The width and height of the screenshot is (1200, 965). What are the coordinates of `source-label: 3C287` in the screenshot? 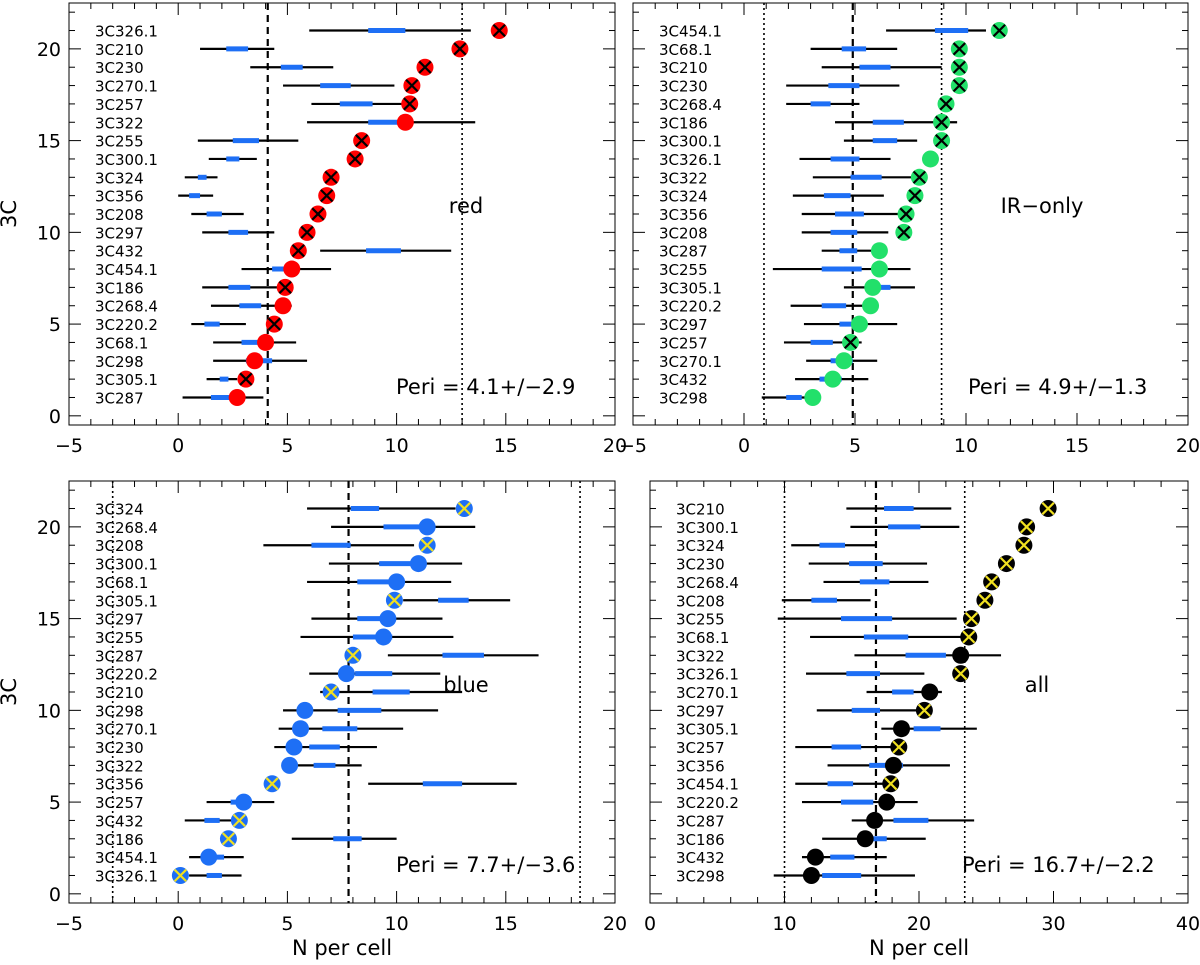 It's located at (119, 656).